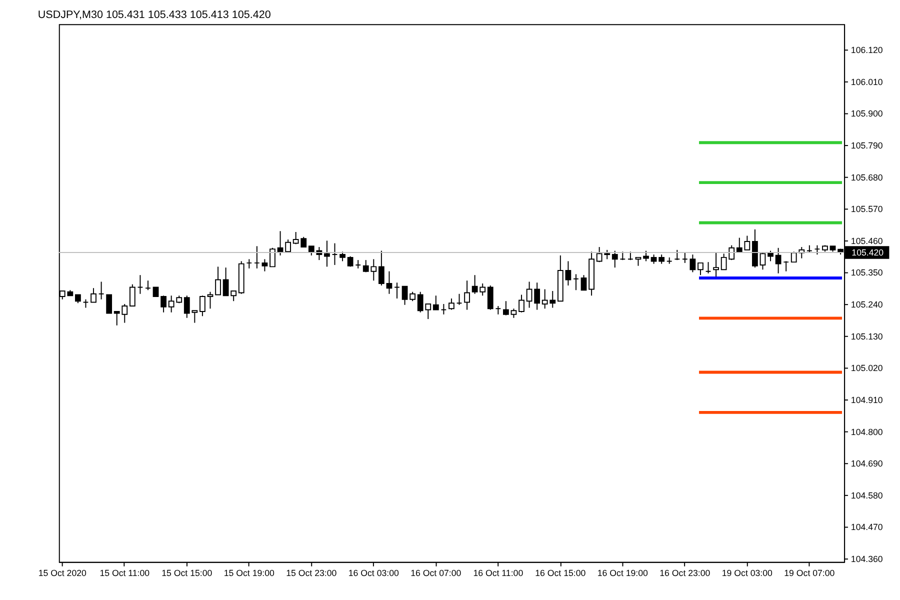  I want to click on x-tick-label: 15 Oct 23:00, so click(311, 573).